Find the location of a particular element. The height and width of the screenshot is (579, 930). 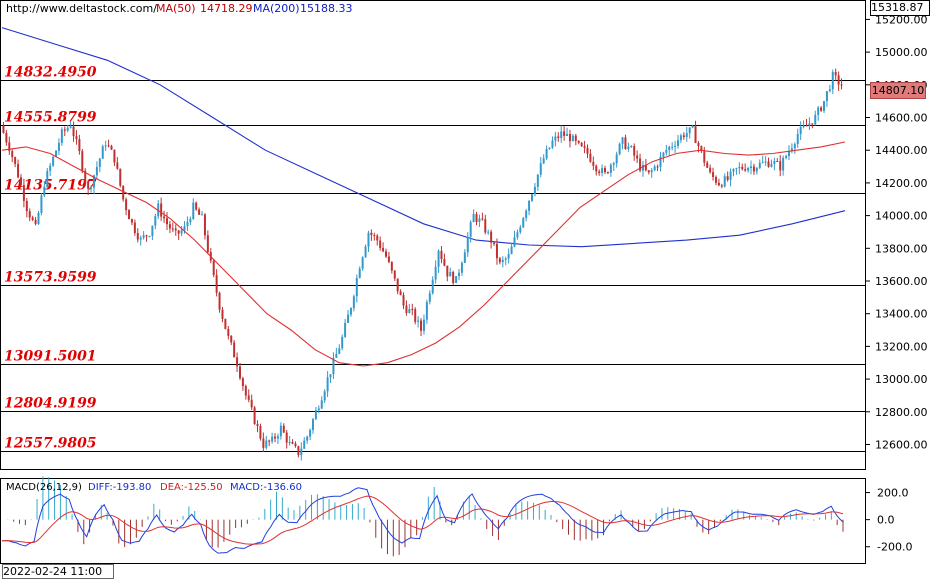

macd-dea-line is located at coordinates (423, 520).